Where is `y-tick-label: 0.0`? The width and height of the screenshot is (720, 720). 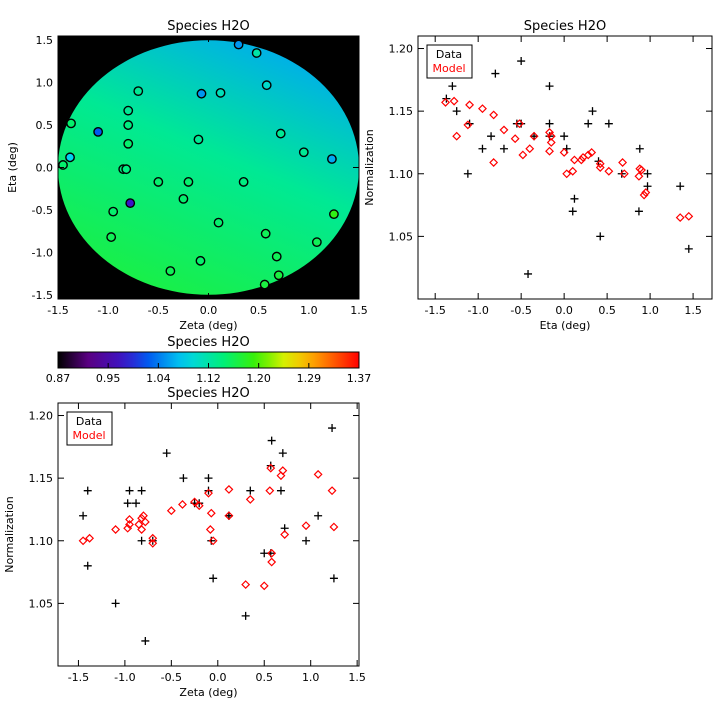 y-tick-label: 0.0 is located at coordinates (45, 168).